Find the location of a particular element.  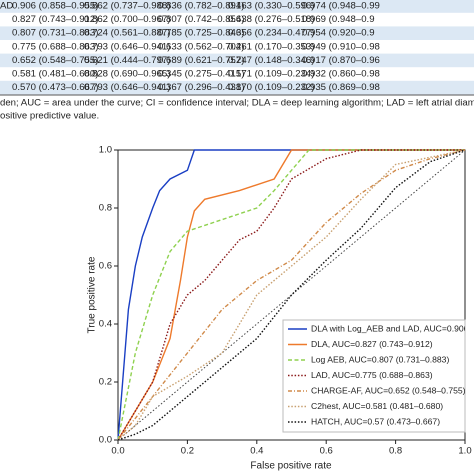

y-tick-label: 0.2 is located at coordinates (105, 382).